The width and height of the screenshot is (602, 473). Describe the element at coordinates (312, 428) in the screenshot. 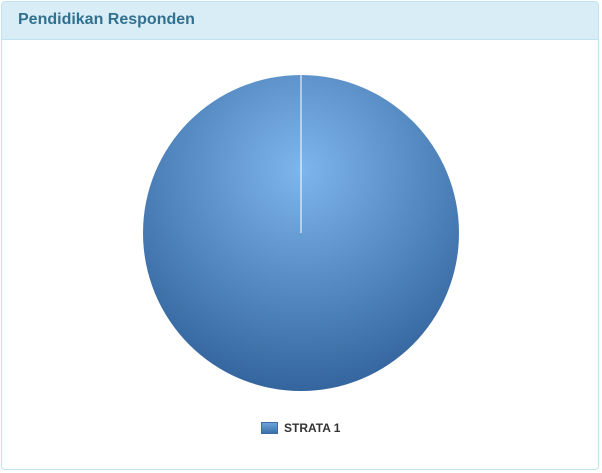

I see `legend-label: STRATA 1` at that location.